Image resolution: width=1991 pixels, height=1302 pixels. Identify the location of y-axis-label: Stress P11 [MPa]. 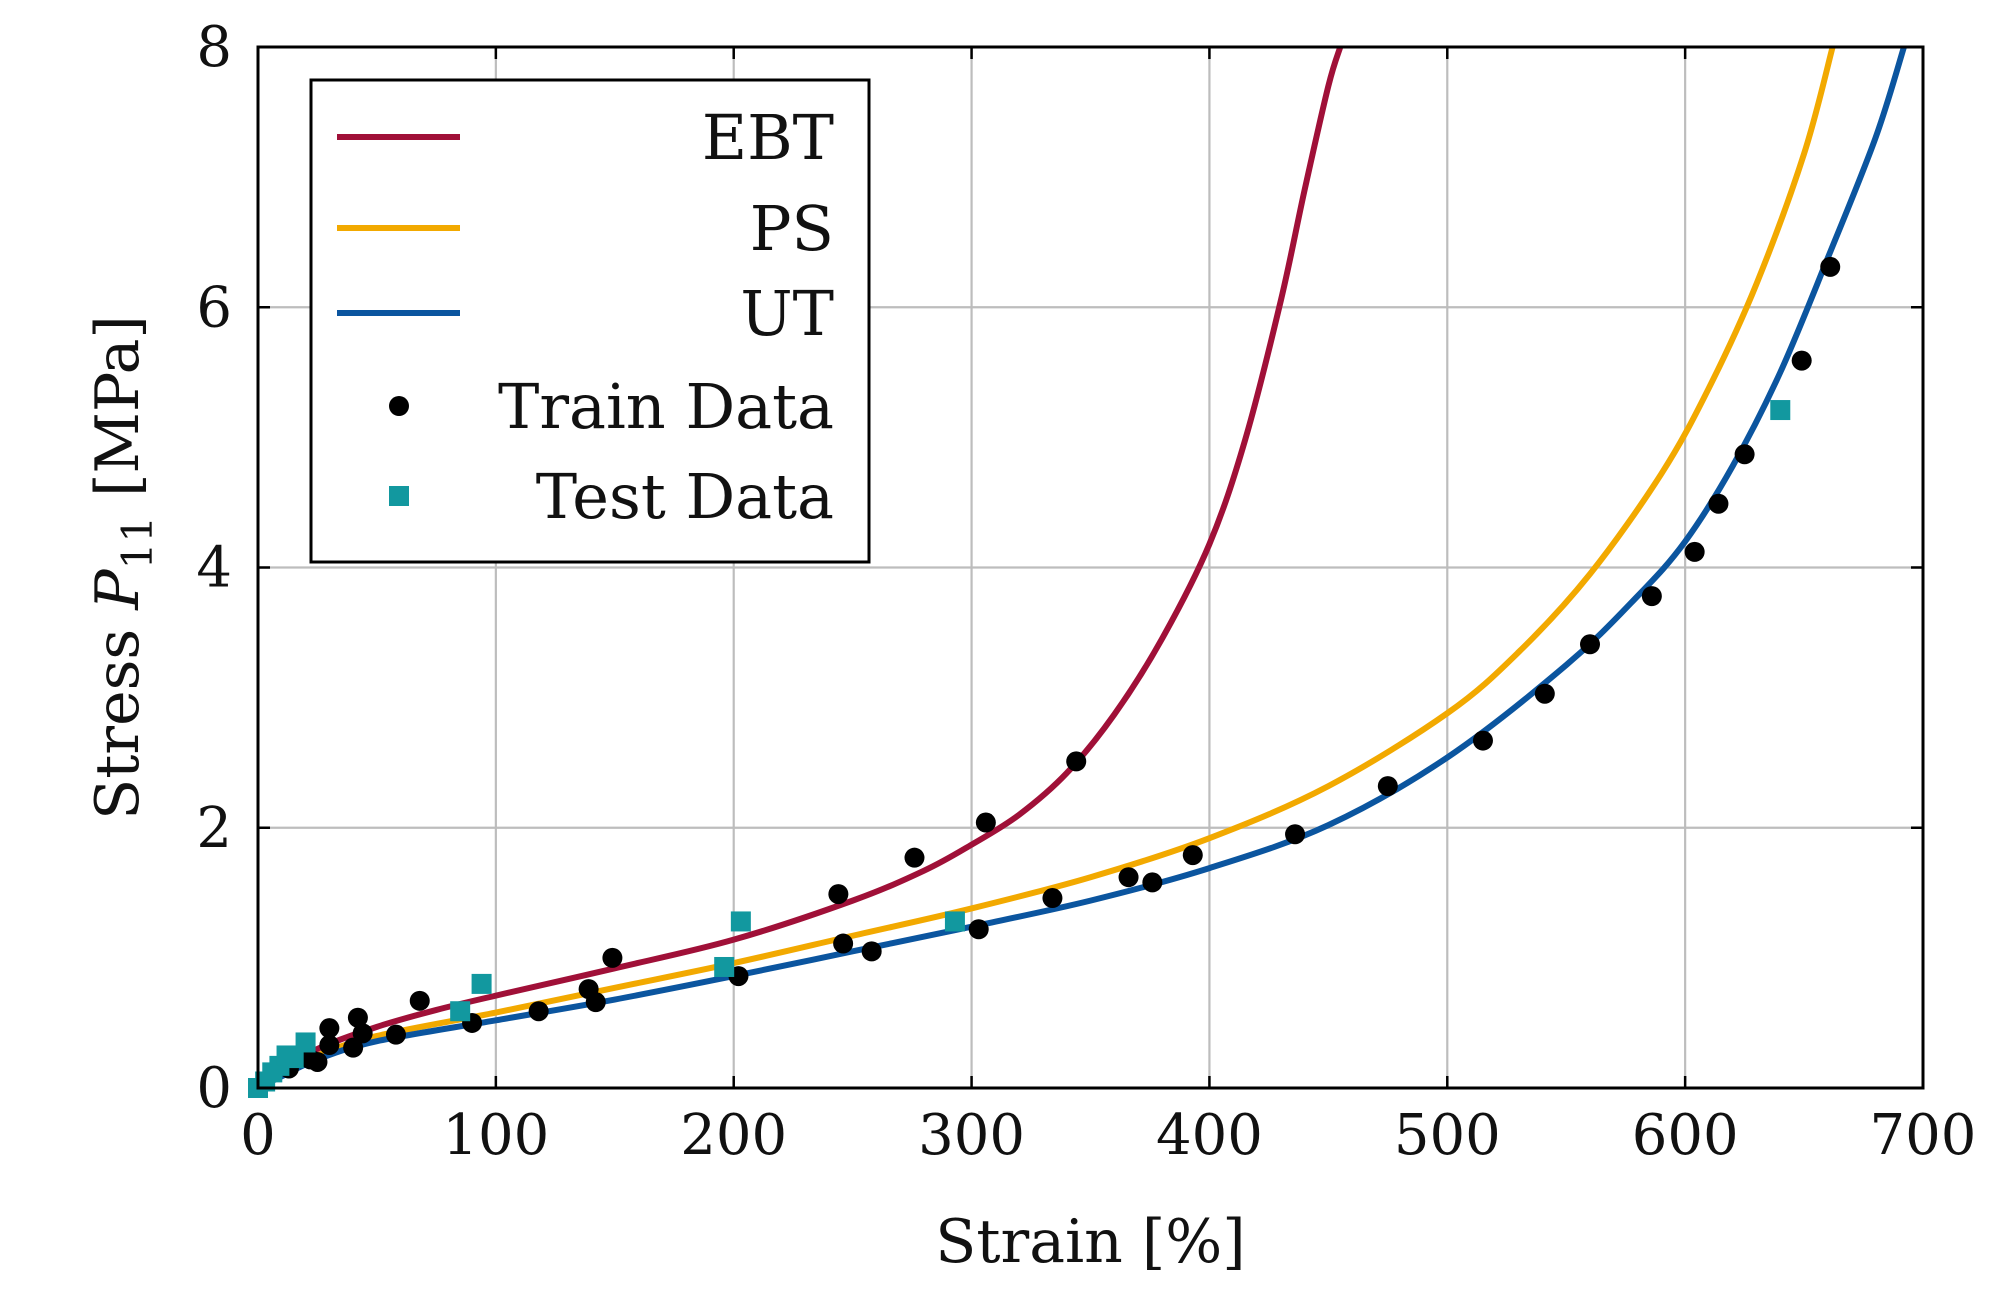
(122, 567).